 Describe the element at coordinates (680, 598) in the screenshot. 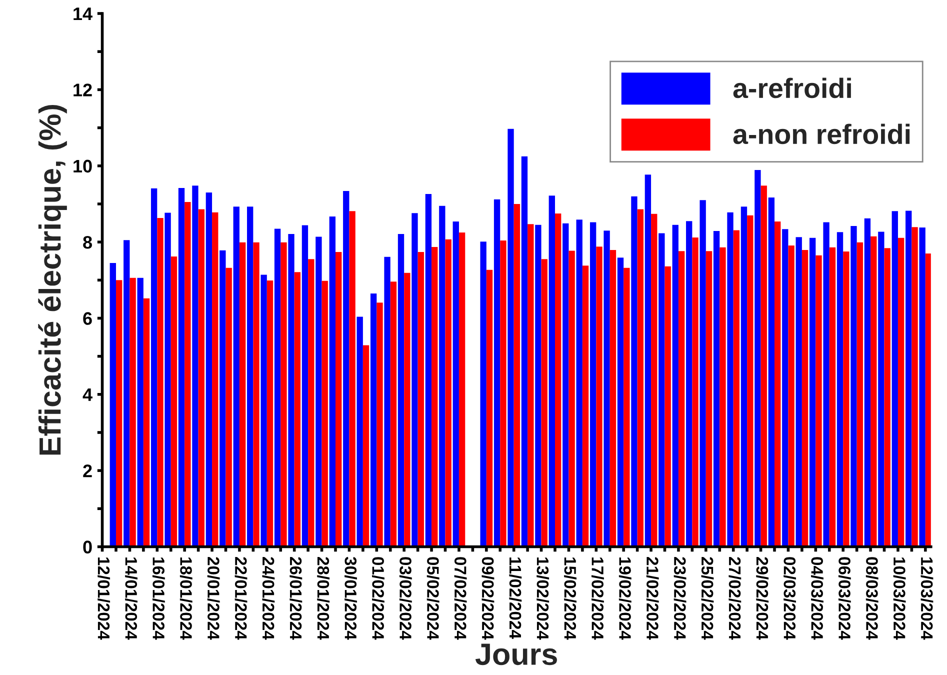

I see `x-tick-label: 23/02/2024` at that location.